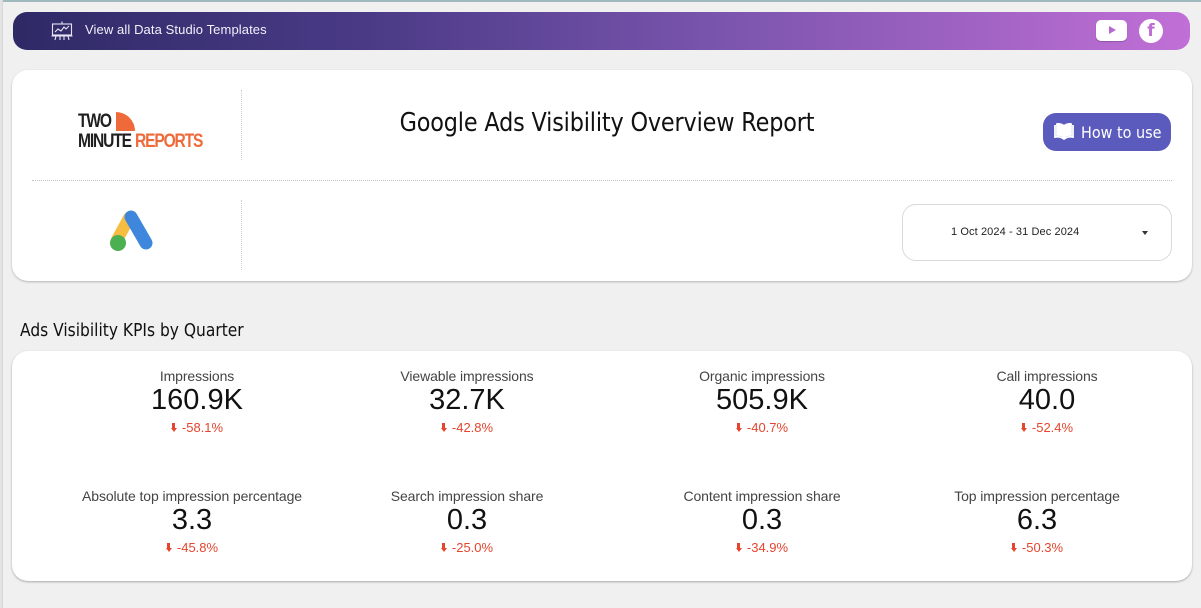  Describe the element at coordinates (1047, 376) in the screenshot. I see `kpi-label: Call impressions` at that location.